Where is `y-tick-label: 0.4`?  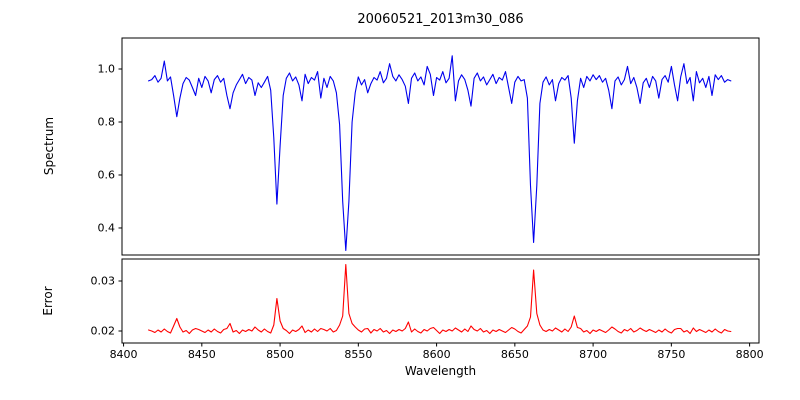 y-tick-label: 0.4 is located at coordinates (107, 227).